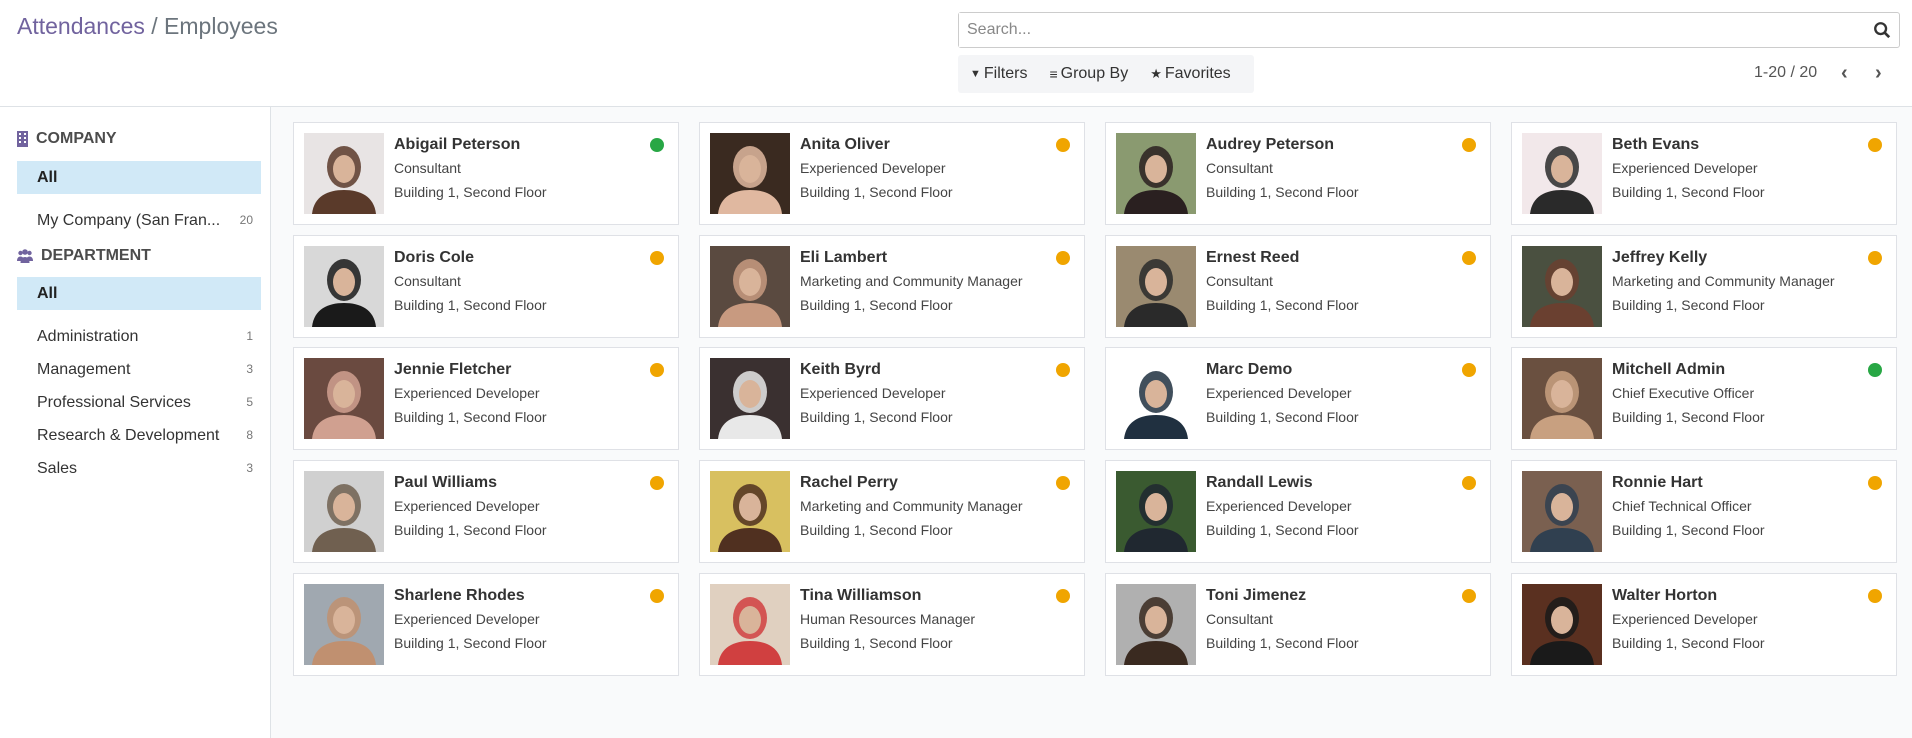  What do you see at coordinates (139, 468) in the screenshot?
I see `department-filter-item: Sales 3` at bounding box center [139, 468].